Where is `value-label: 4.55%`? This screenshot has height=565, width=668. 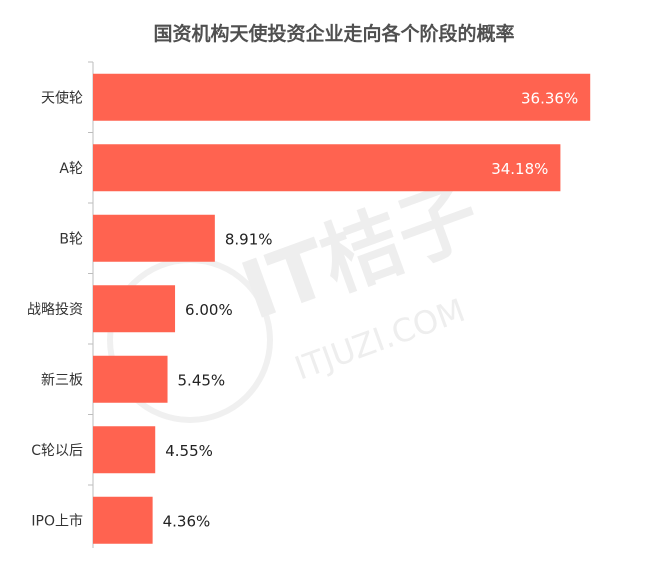
value-label: 4.55% is located at coordinates (189, 451).